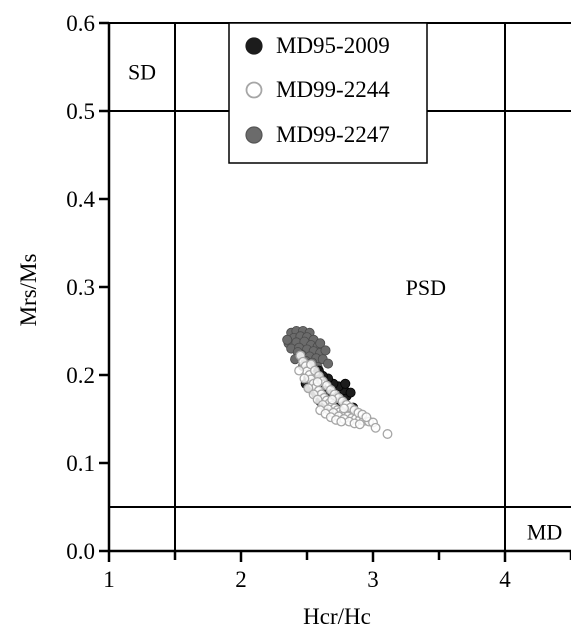  What do you see at coordinates (80, 463) in the screenshot?
I see `y-tick-label: 0.1` at bounding box center [80, 463].